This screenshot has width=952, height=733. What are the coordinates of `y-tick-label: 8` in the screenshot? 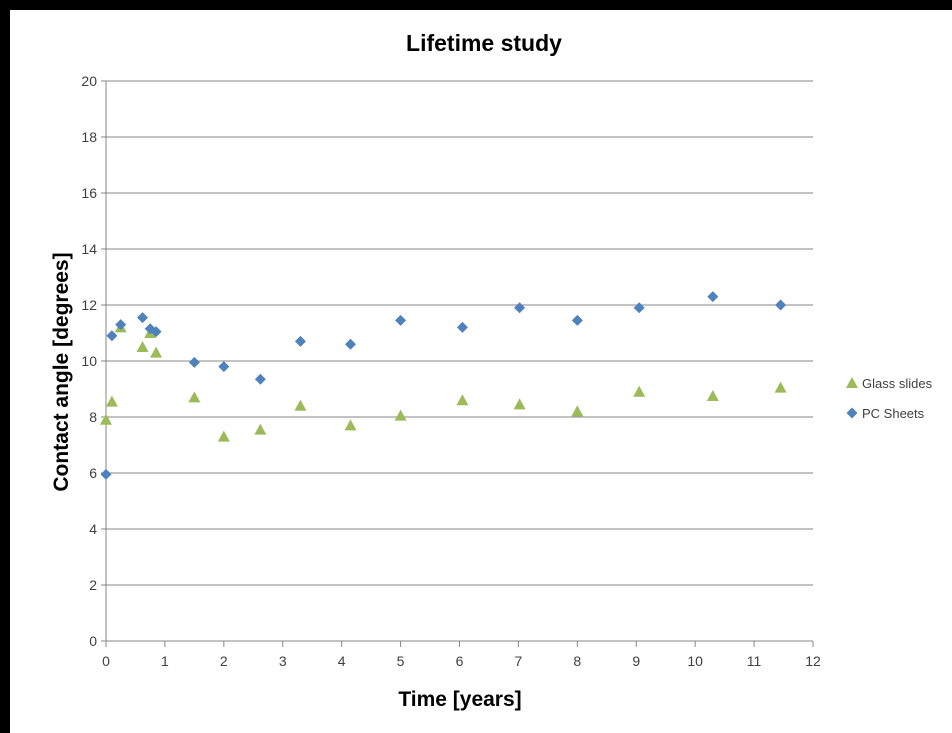 It's located at (93, 417).